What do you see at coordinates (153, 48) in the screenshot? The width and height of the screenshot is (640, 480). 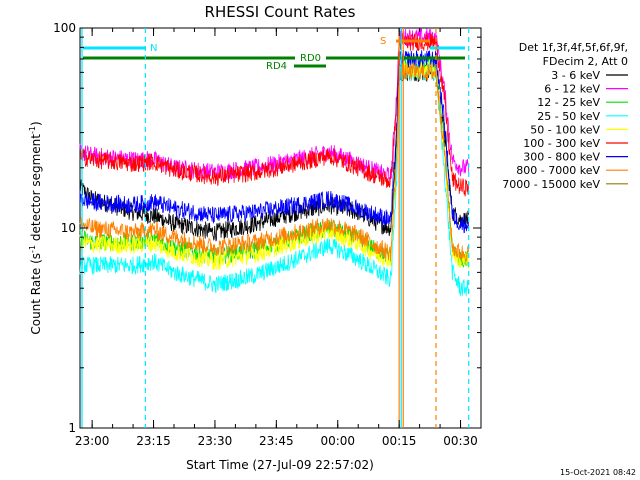 I see `night-label: N` at bounding box center [153, 48].